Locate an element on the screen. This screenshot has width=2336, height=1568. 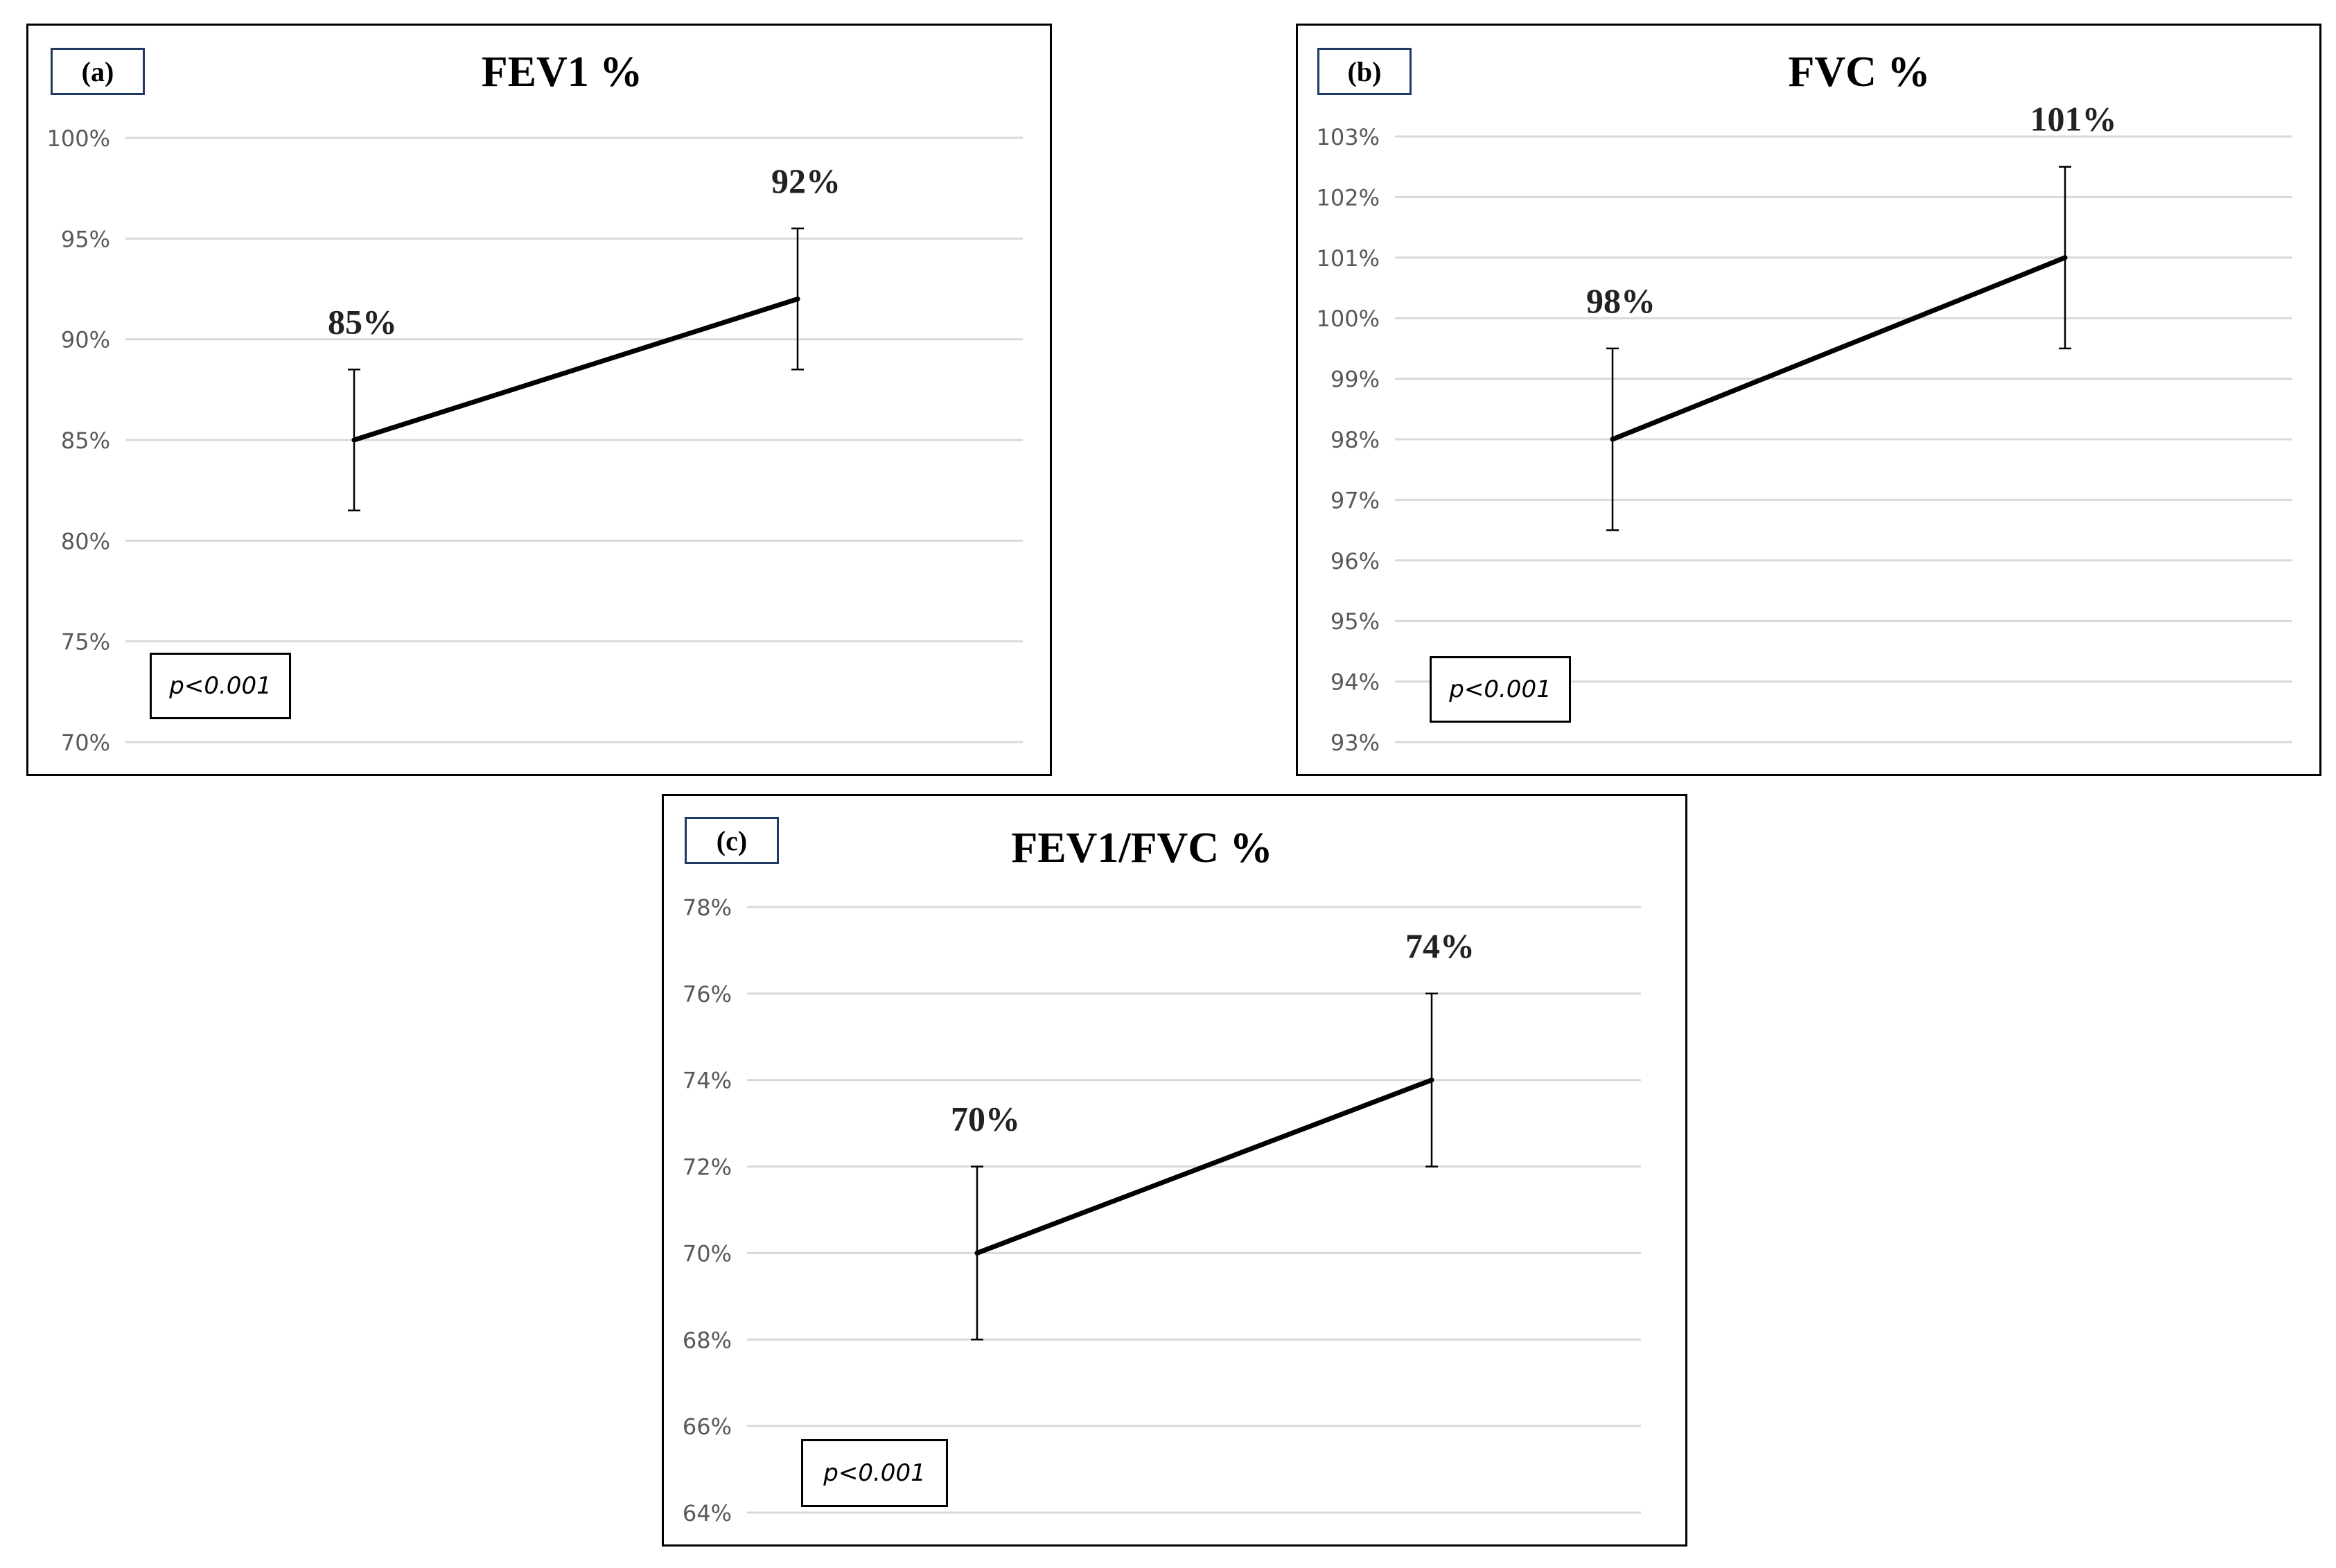
y-tick-label: 75% is located at coordinates (86, 642).